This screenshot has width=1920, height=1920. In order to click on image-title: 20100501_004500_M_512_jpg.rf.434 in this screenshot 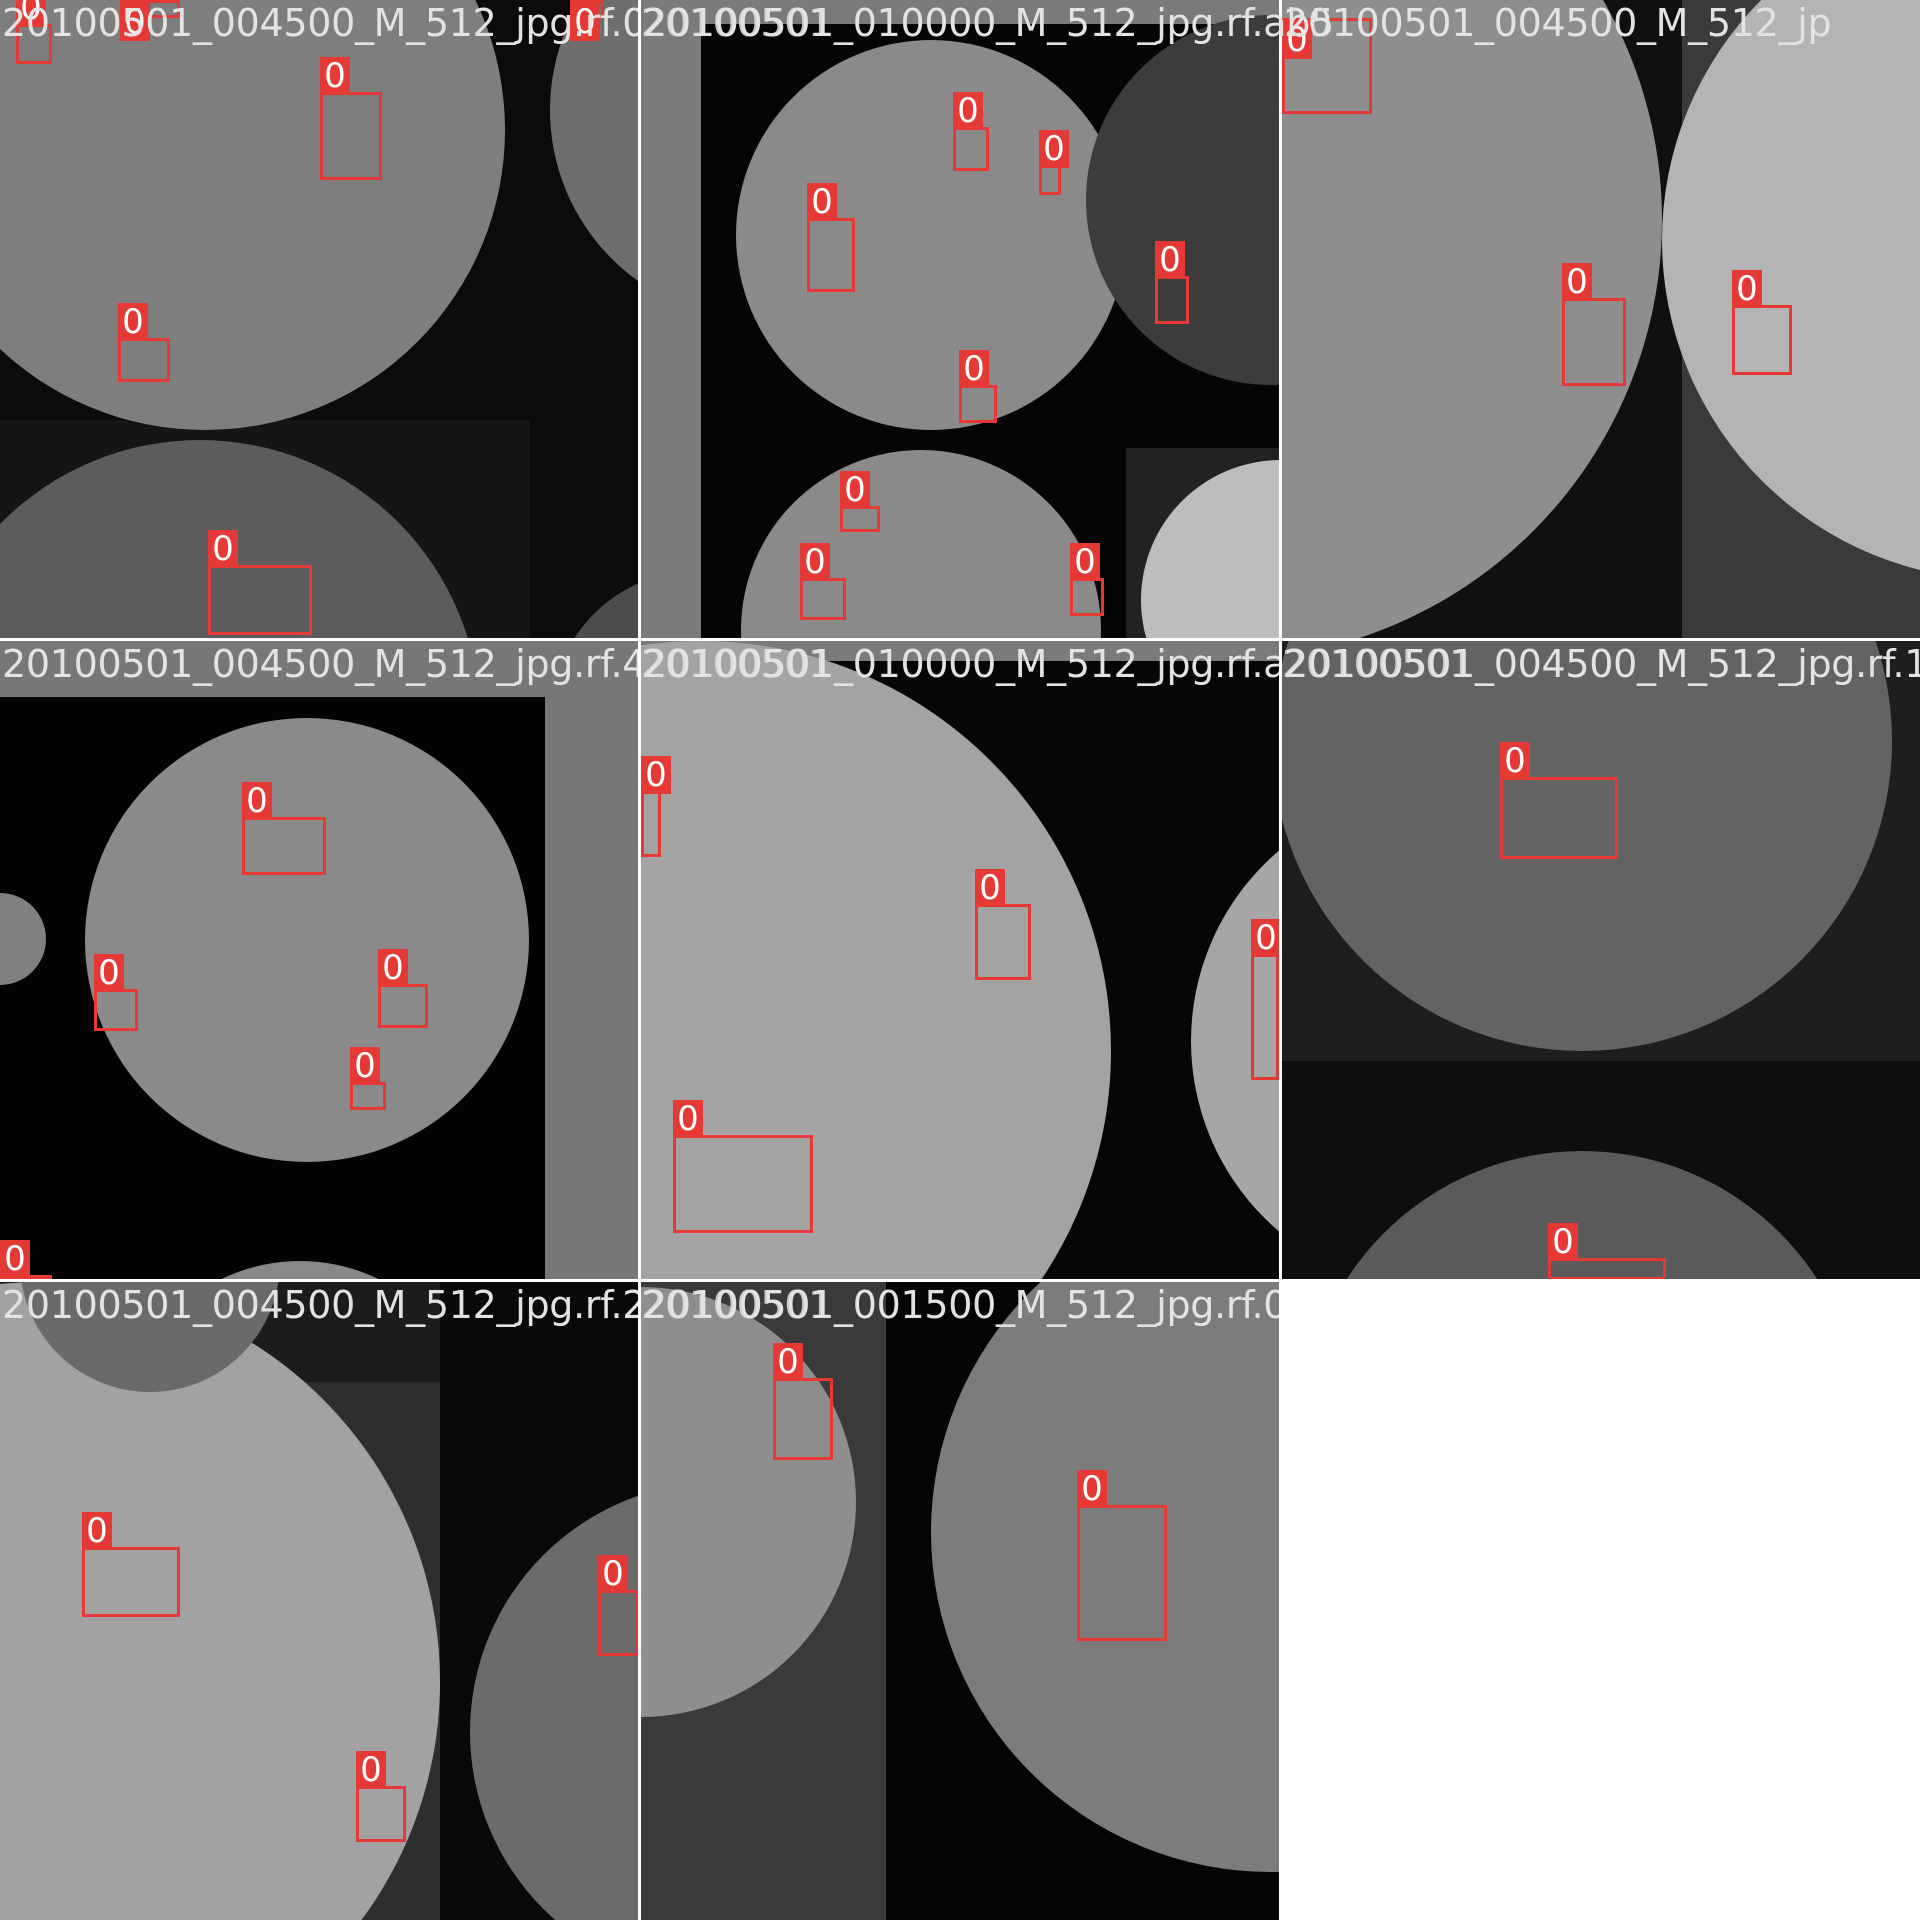, I will do `click(320, 664)`.